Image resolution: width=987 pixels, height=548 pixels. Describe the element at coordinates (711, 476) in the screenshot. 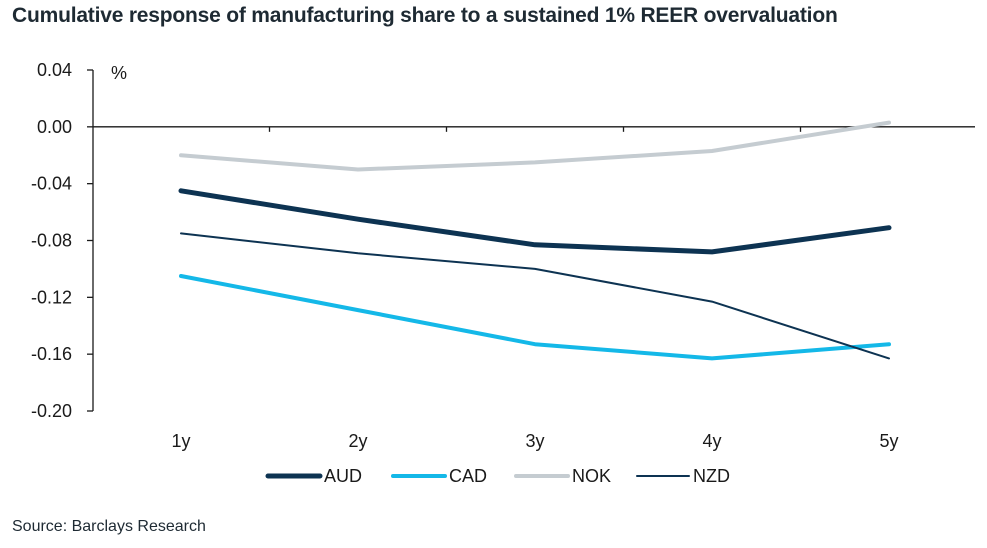

I see `legend-label-nzd: NZD` at that location.